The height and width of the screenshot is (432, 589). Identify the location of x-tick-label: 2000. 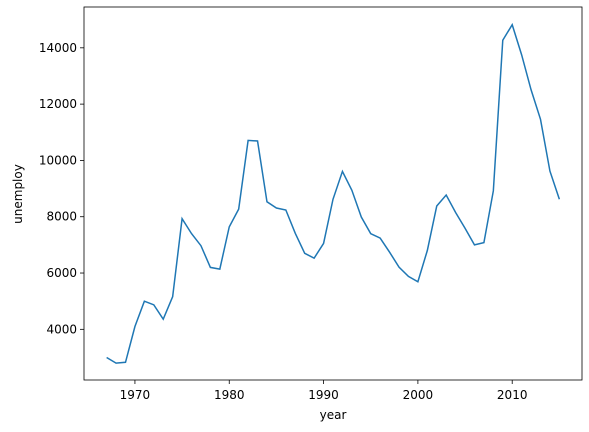
(418, 395).